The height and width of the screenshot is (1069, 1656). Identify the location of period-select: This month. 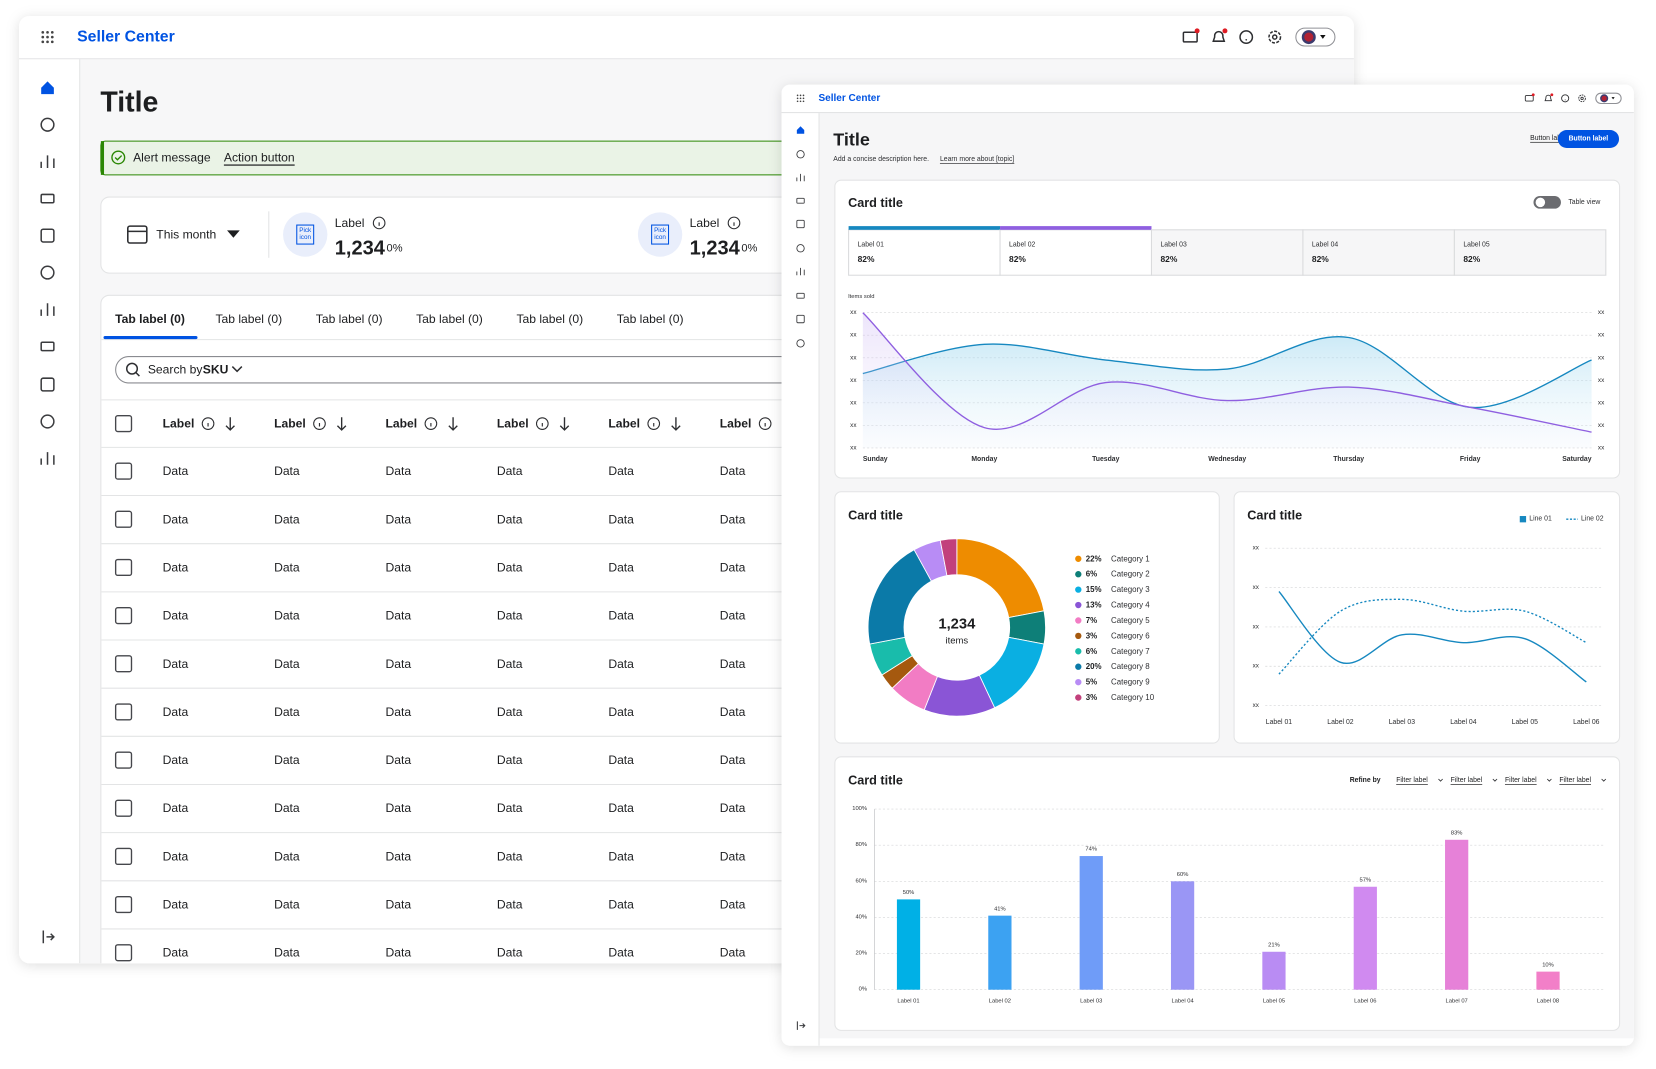
(186, 235).